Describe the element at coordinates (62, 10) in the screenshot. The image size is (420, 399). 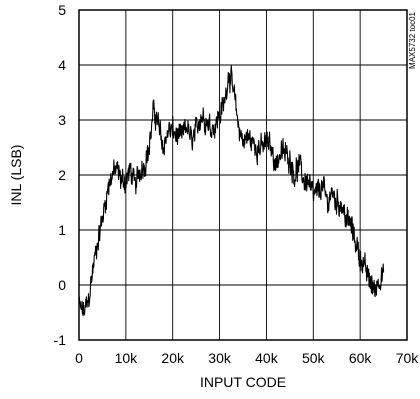
I see `y-tick-label: 5` at that location.